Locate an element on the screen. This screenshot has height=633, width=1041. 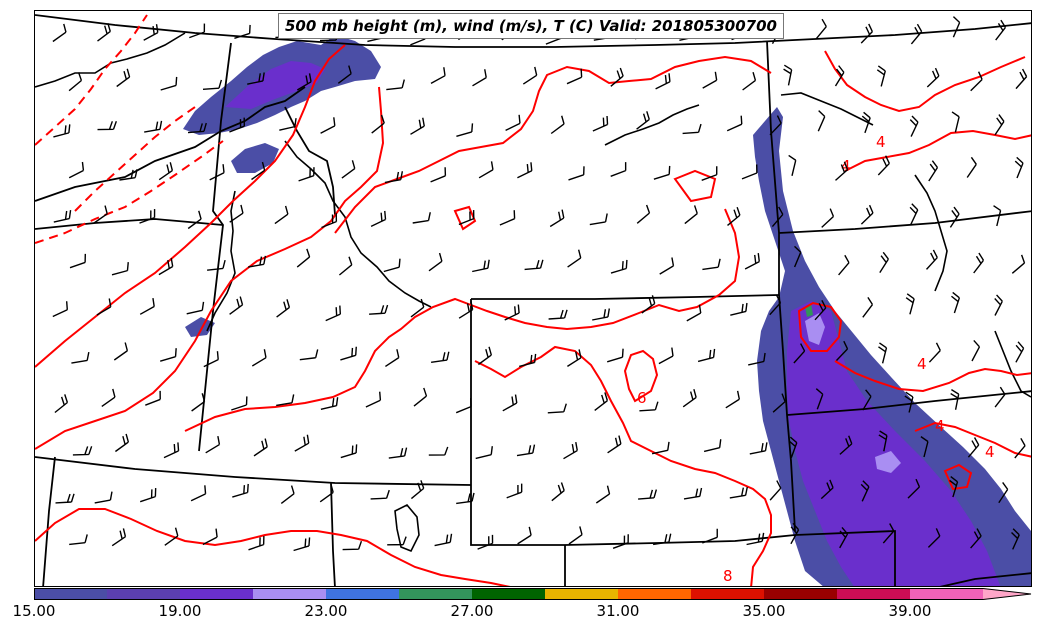
shade-northwest-small is located at coordinates (255, 158).